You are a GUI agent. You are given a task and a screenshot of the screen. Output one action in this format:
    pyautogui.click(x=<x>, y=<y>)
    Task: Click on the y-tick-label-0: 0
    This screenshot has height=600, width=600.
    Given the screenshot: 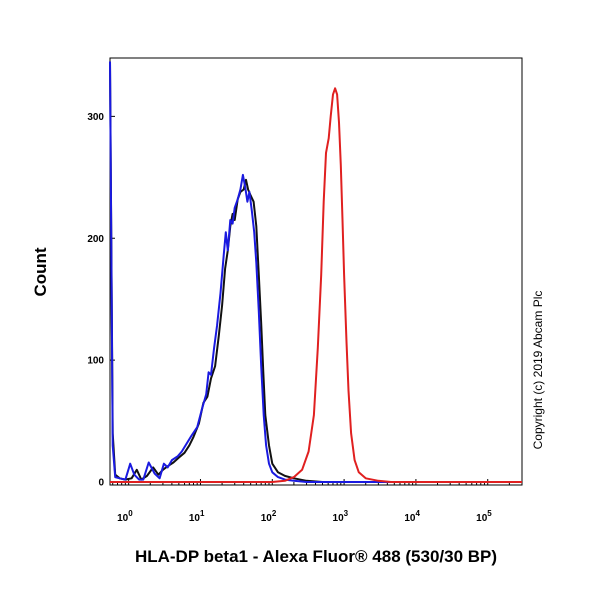 What is the action you would take?
    pyautogui.click(x=101, y=483)
    